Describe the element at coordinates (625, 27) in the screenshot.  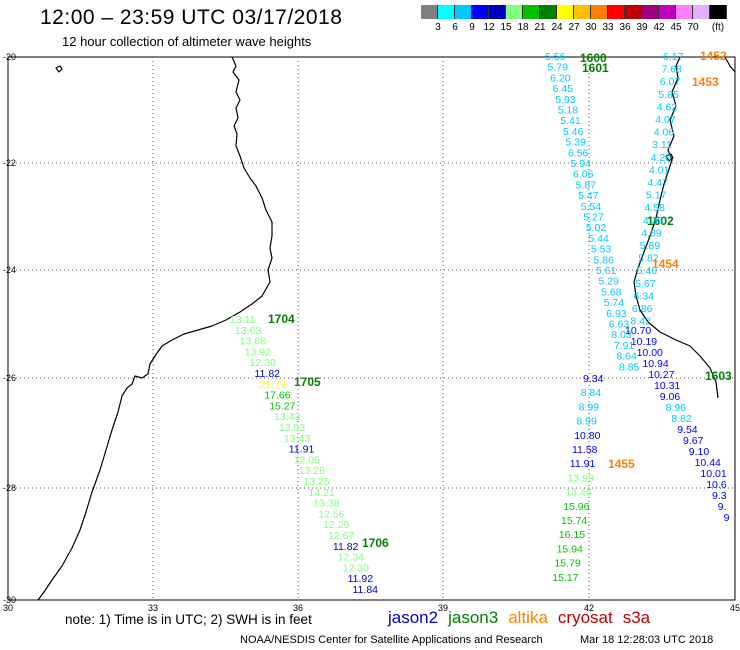
I see `scale-label: 36` at that location.